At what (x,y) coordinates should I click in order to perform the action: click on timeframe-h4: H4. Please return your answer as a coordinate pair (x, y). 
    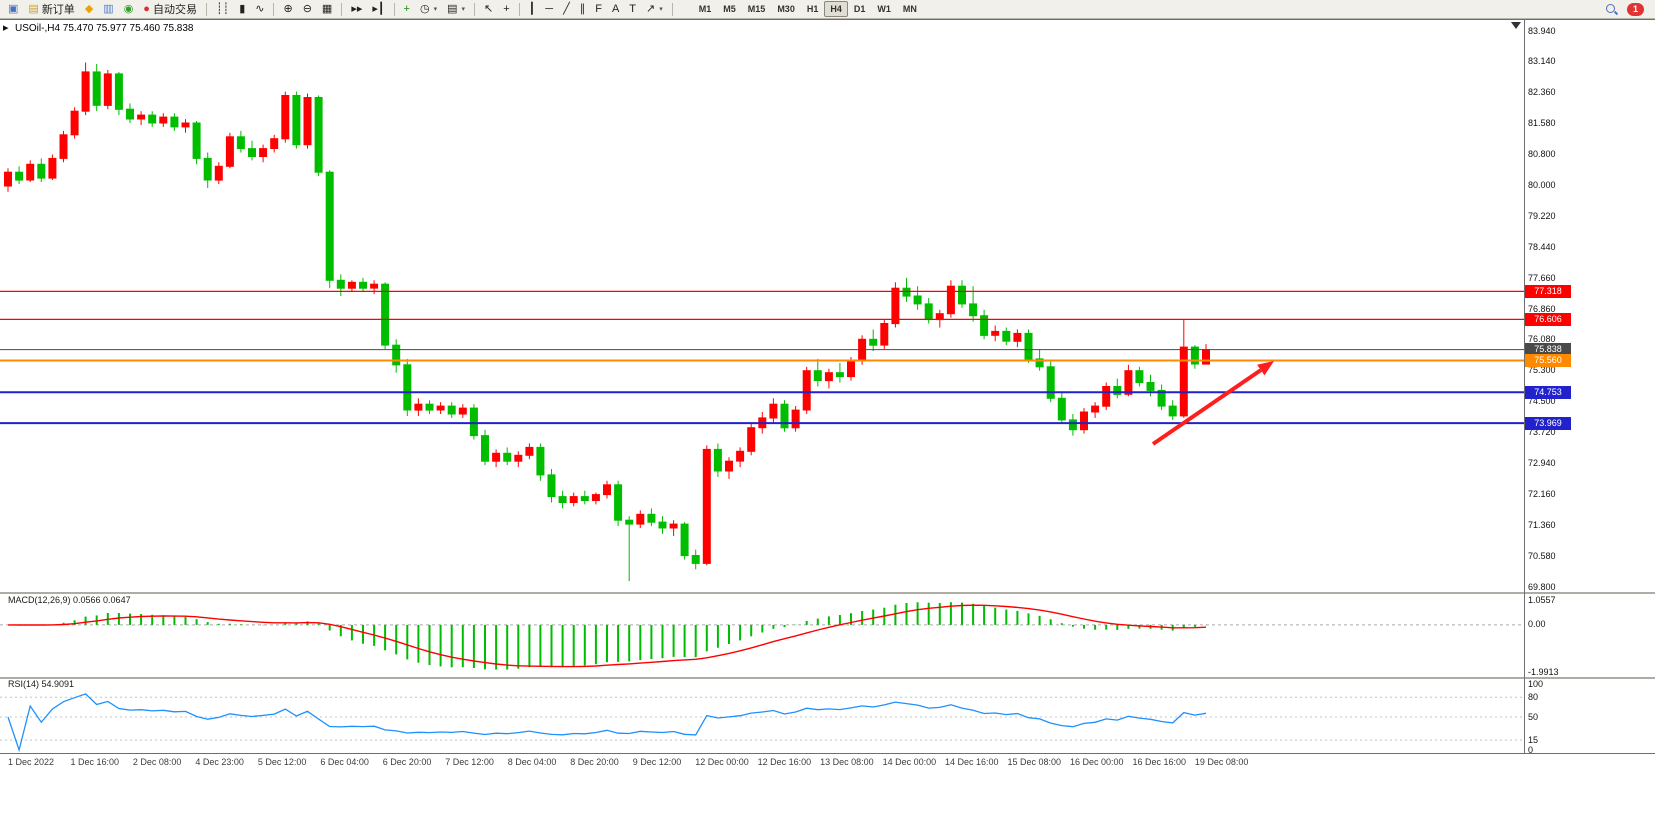
    Looking at the image, I should click on (836, 9).